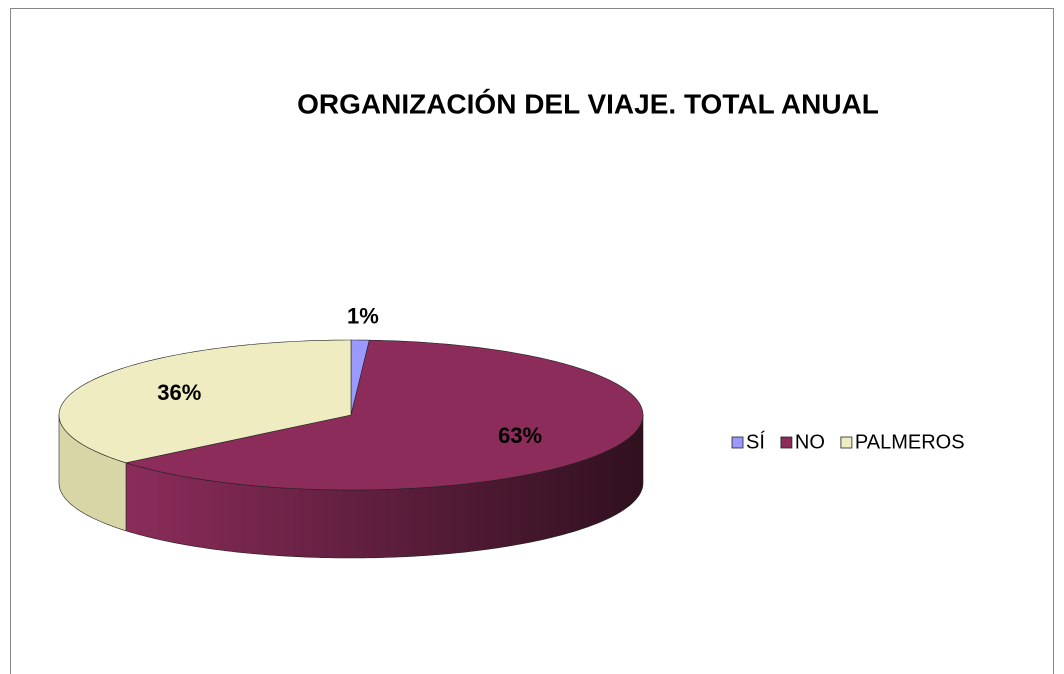 The image size is (1064, 674). What do you see at coordinates (520, 435) in the screenshot?
I see `data-label: 63%` at bounding box center [520, 435].